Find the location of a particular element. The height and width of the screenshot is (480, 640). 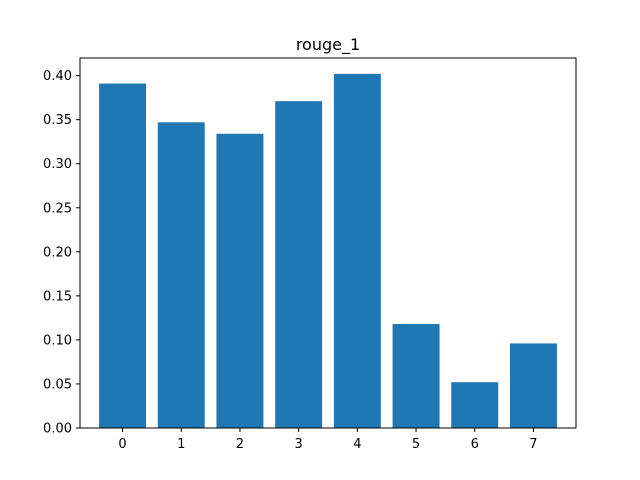

x-tick-label: 3 is located at coordinates (299, 444).